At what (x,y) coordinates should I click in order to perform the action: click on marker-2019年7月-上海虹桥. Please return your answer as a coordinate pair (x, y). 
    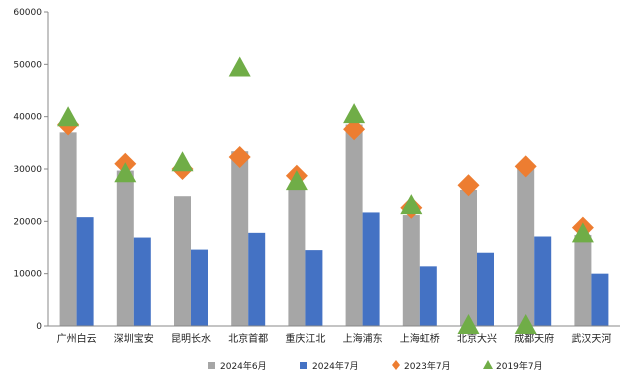
    Looking at the image, I should click on (411, 204).